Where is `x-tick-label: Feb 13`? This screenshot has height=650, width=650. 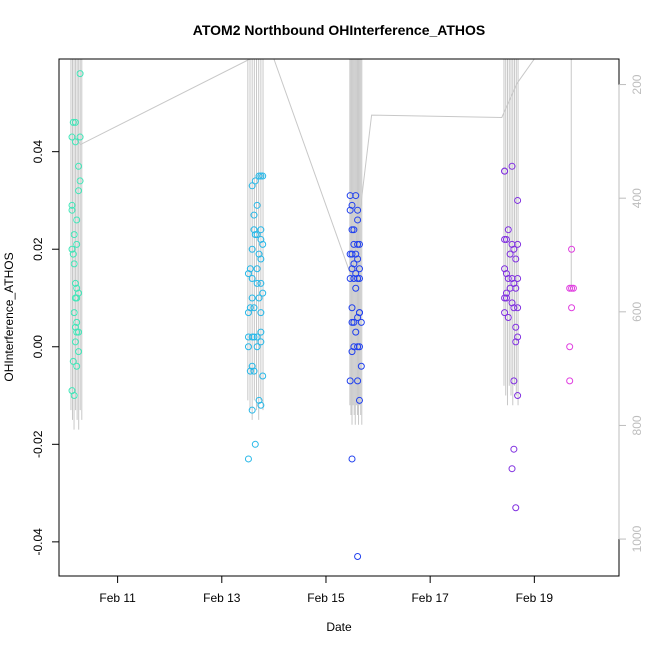 x-tick-label: Feb 13 is located at coordinates (222, 598).